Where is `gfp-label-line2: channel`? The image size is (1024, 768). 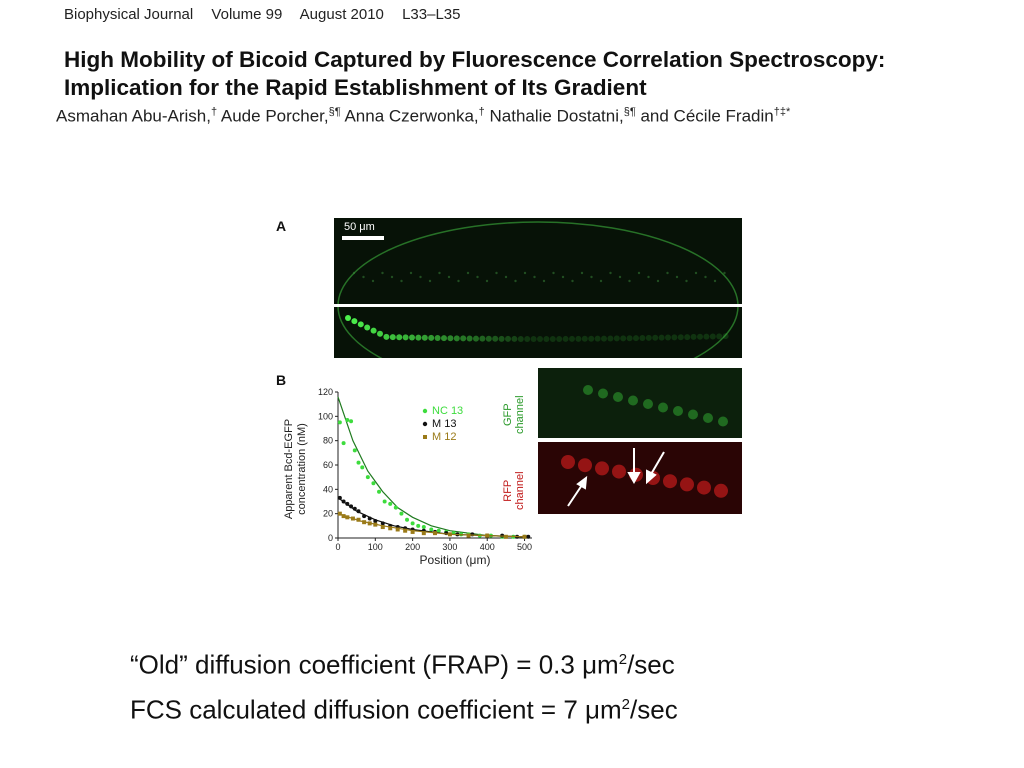 gfp-label-line2: channel is located at coordinates (520, 414).